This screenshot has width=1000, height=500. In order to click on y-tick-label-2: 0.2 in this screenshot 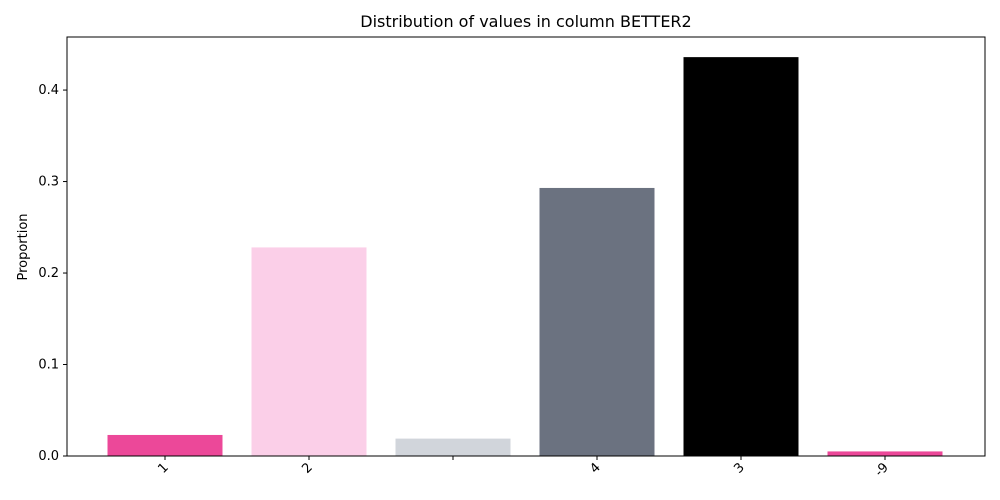, I will do `click(48, 273)`.